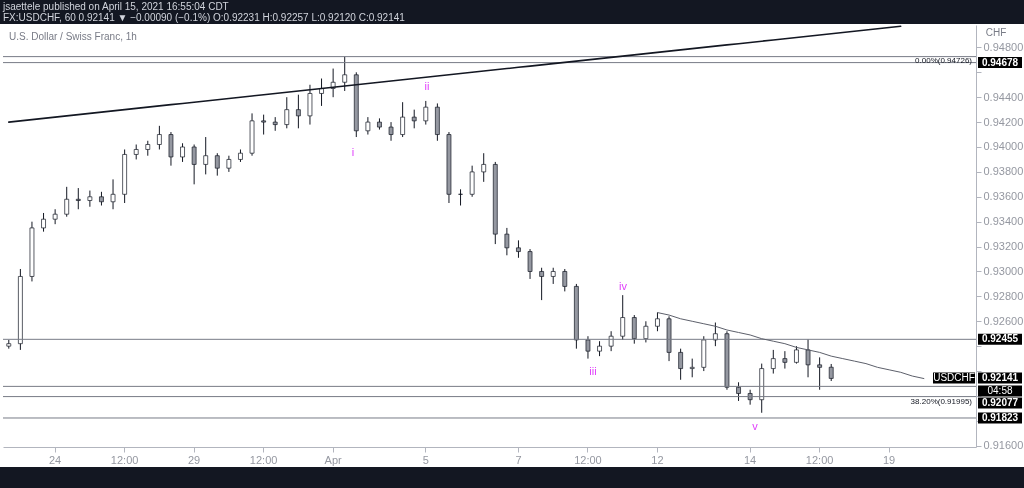 The width and height of the screenshot is (1024, 488). What do you see at coordinates (1003, 196) in the screenshot?
I see `y-tick-label: 0.93600` at bounding box center [1003, 196].